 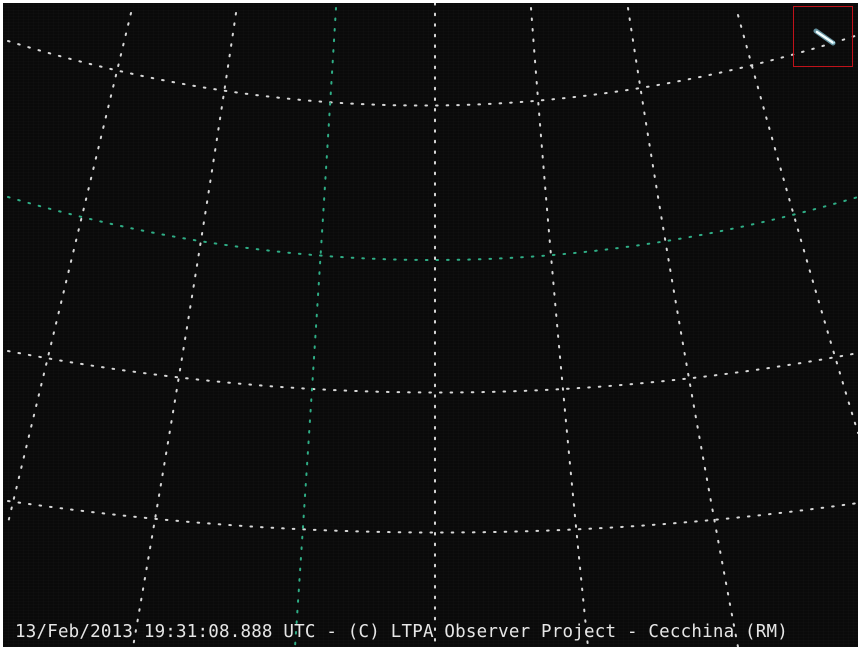 What do you see at coordinates (315, 327) in the screenshot?
I see `azimuth-line-green` at bounding box center [315, 327].